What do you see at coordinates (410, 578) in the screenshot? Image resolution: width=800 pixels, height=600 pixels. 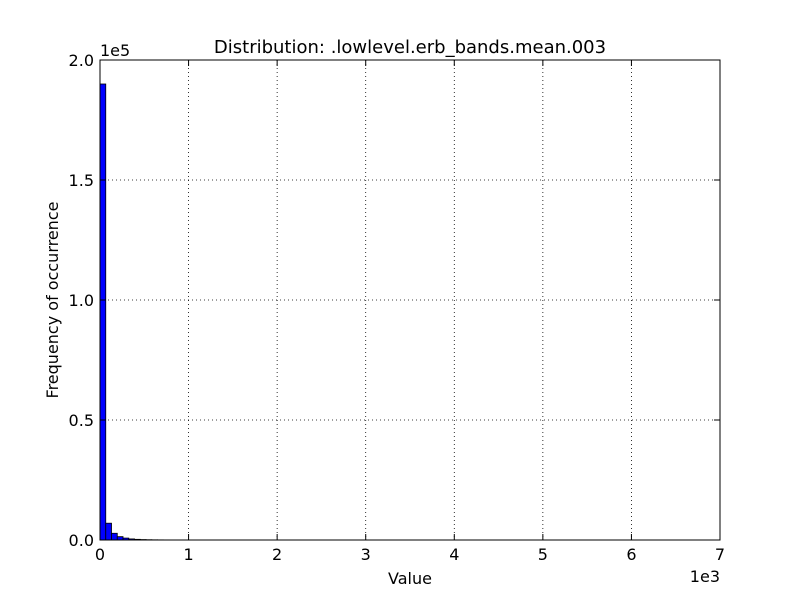 I see `x-axis-label: Value` at bounding box center [410, 578].